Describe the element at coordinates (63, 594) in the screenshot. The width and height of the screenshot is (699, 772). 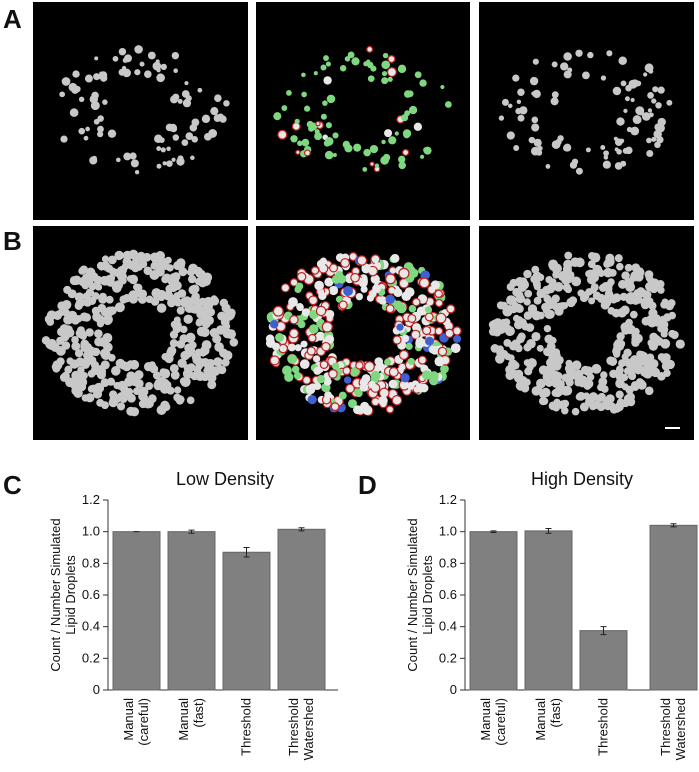
I see `y-axis-label: Count / Number SimulatedLipid Droplets` at that location.